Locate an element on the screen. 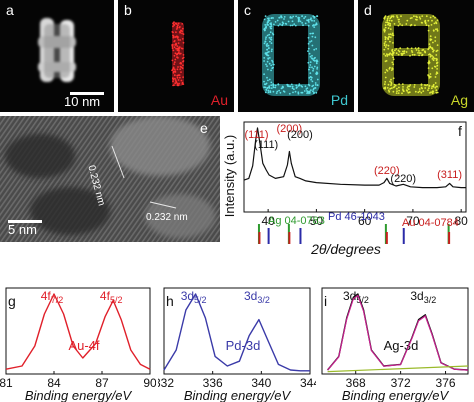 This screenshot has width=474, height=402. spectrum-annotation: Ag-3d is located at coordinates (401, 345).